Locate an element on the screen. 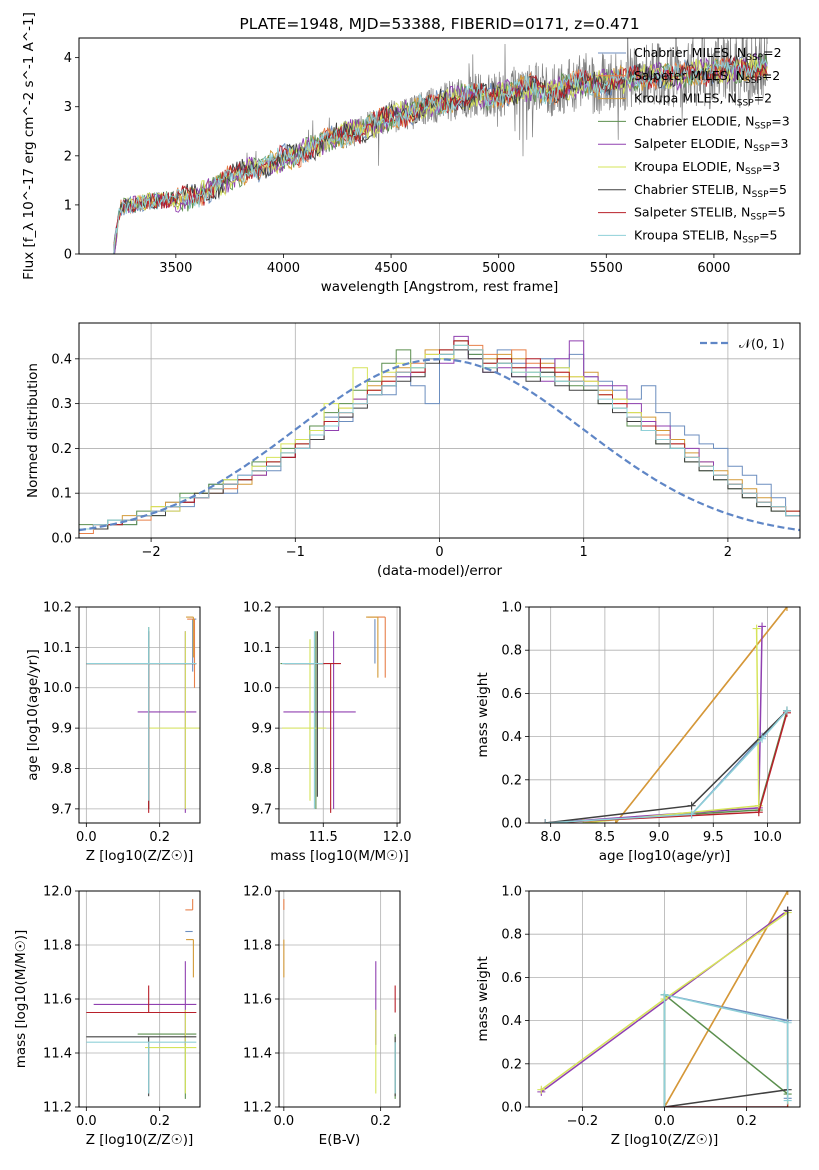  x-tick-label: 0 is located at coordinates (439, 552).